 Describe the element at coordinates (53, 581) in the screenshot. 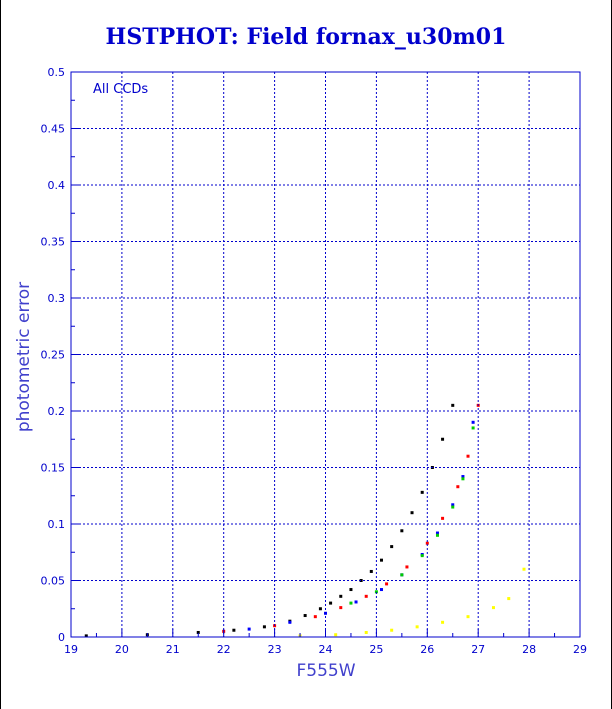

I see `y-tick-label: 0.05` at that location.